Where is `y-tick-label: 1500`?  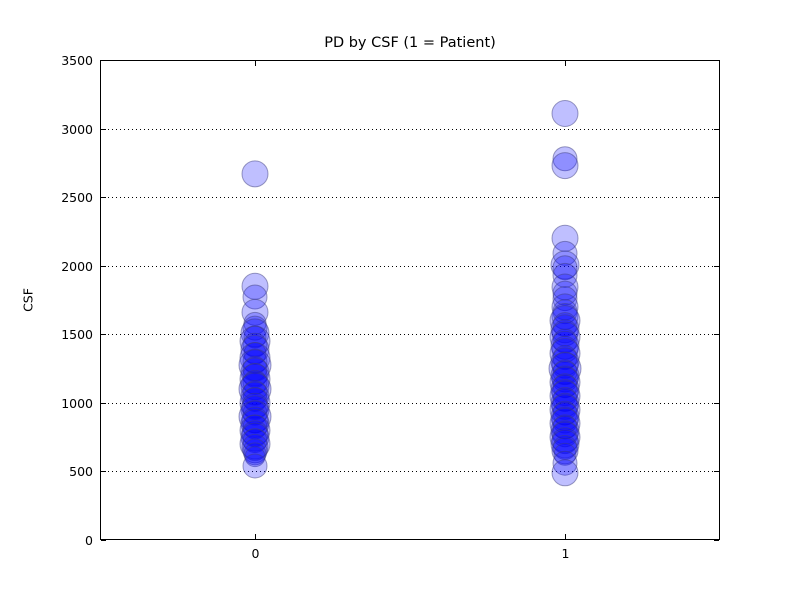 y-tick-label: 1500 is located at coordinates (77, 334).